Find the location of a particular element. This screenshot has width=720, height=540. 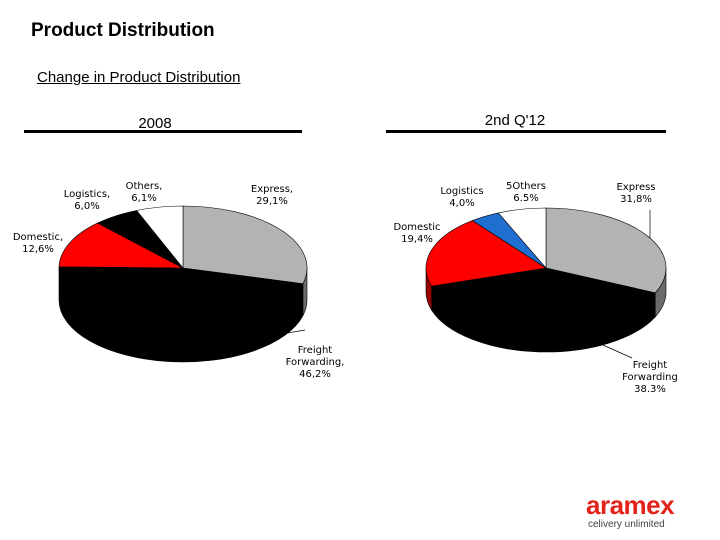

pie-label-2q12-5others: 5Others 6.5% is located at coordinates (526, 192).